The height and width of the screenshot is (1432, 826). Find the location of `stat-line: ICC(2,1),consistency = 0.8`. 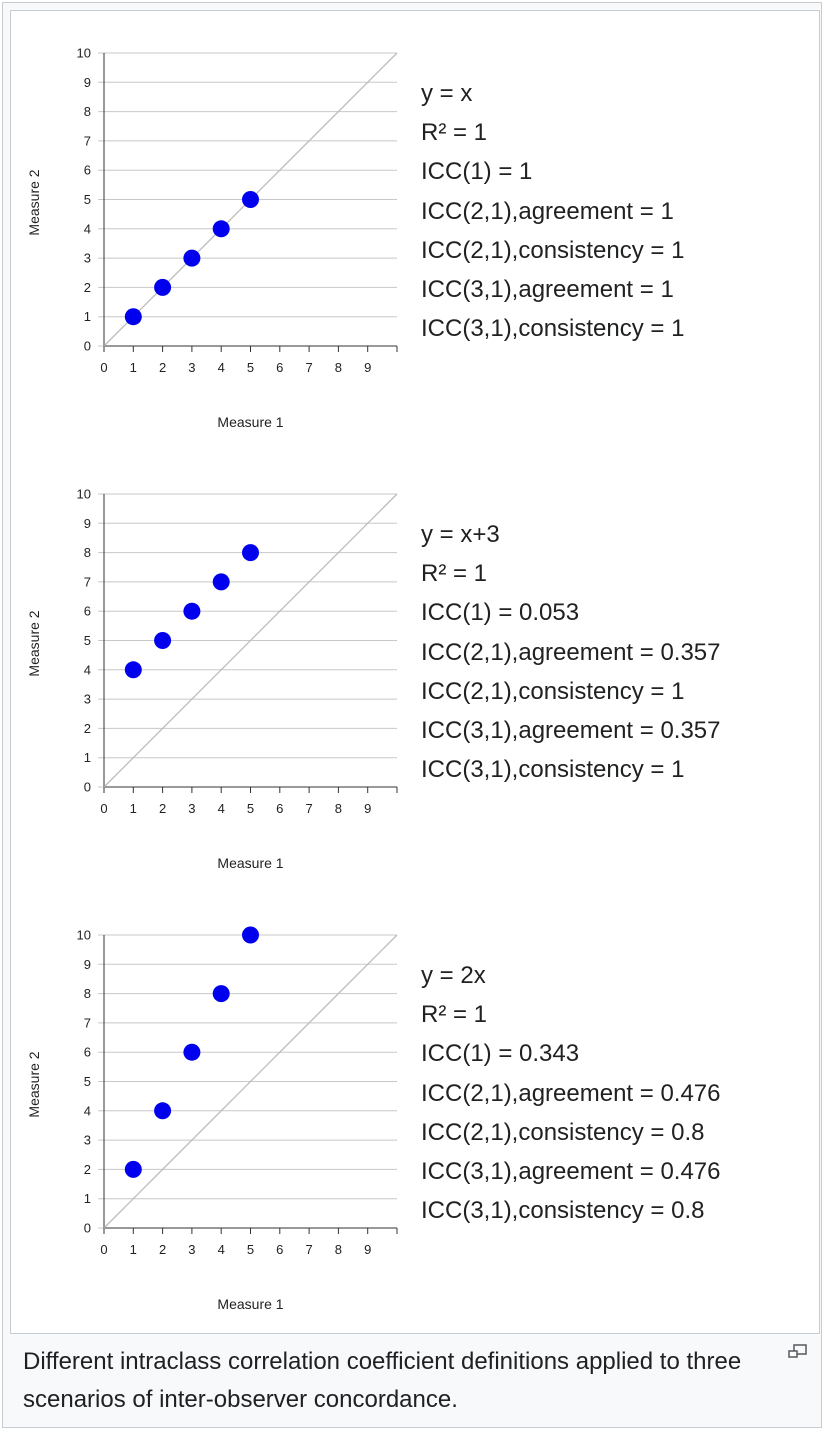

stat-line: ICC(2,1),consistency = 0.8 is located at coordinates (563, 1132).